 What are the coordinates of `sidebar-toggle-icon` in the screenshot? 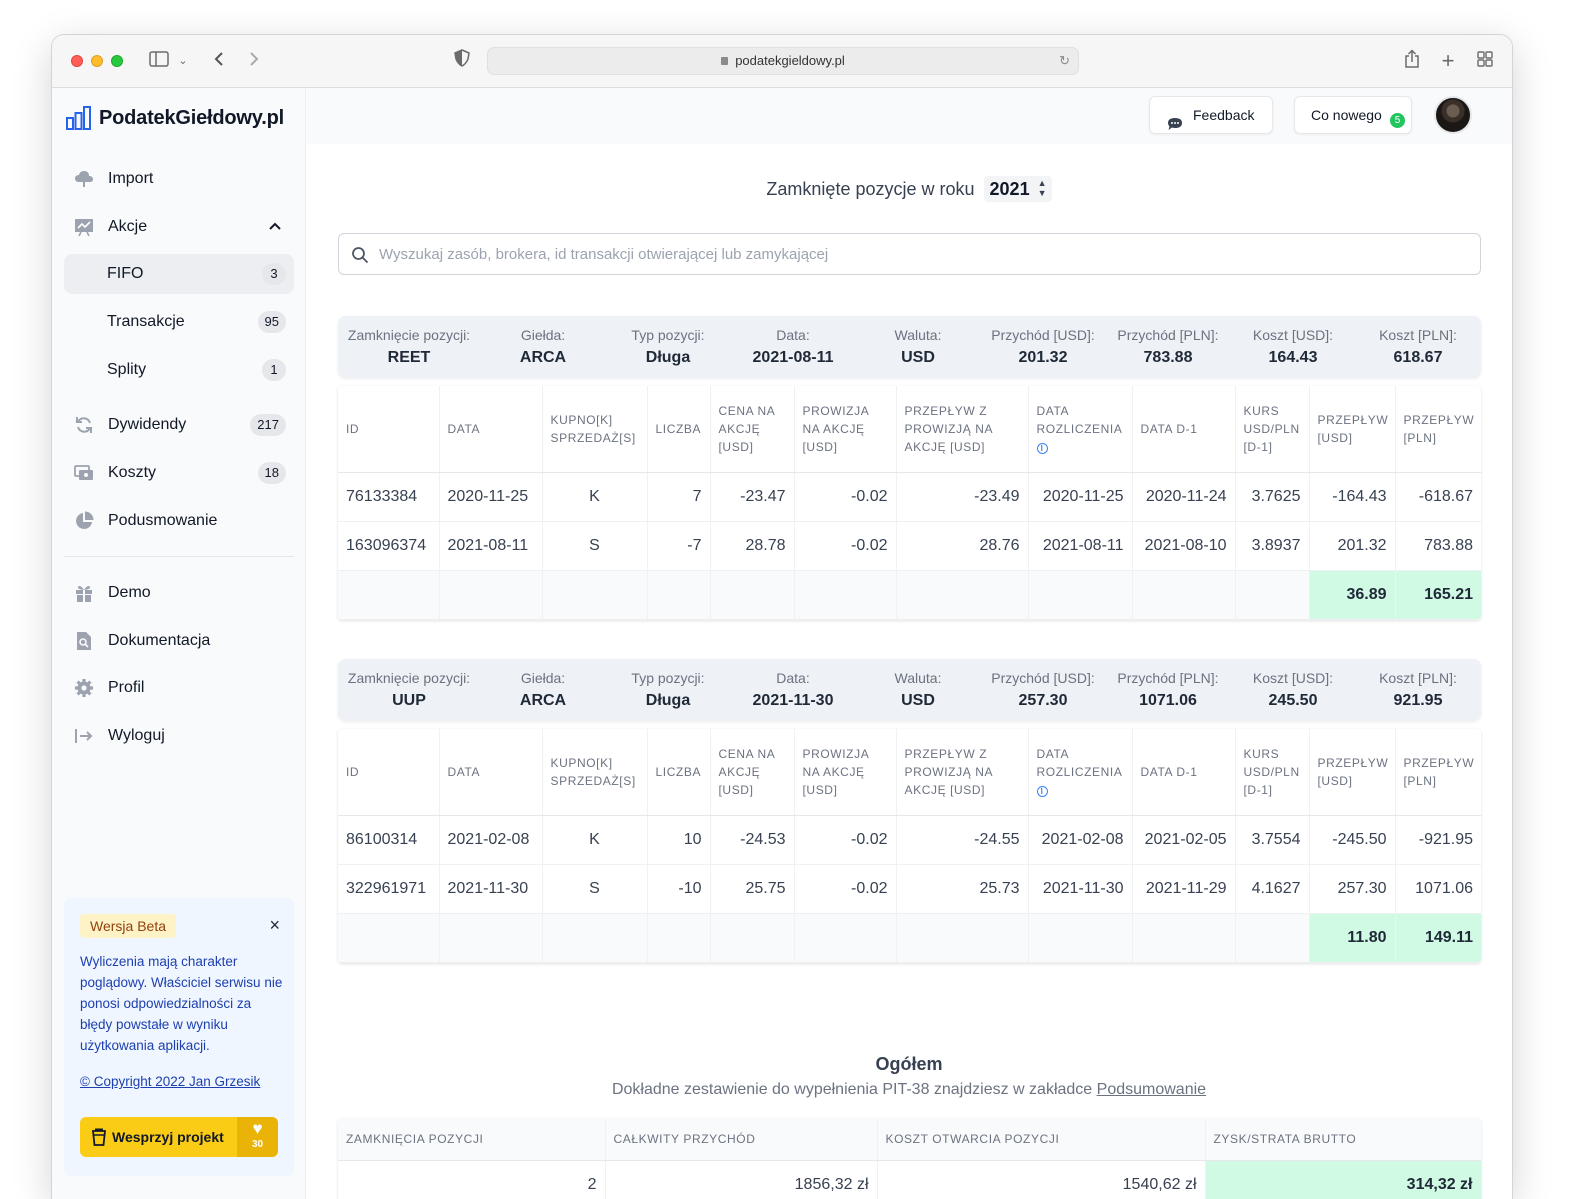 It's located at (159, 61).